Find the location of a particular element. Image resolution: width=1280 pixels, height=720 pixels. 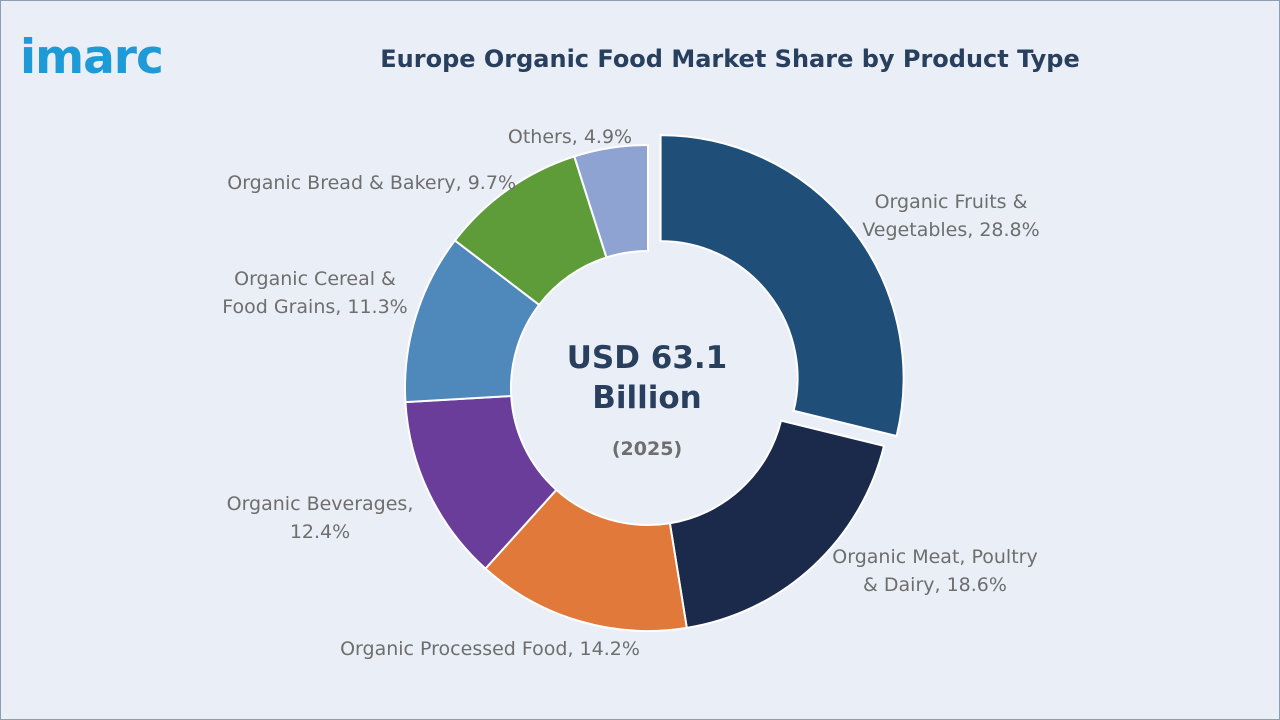

label-cereal-line1: Organic Cereal & is located at coordinates (315, 279).